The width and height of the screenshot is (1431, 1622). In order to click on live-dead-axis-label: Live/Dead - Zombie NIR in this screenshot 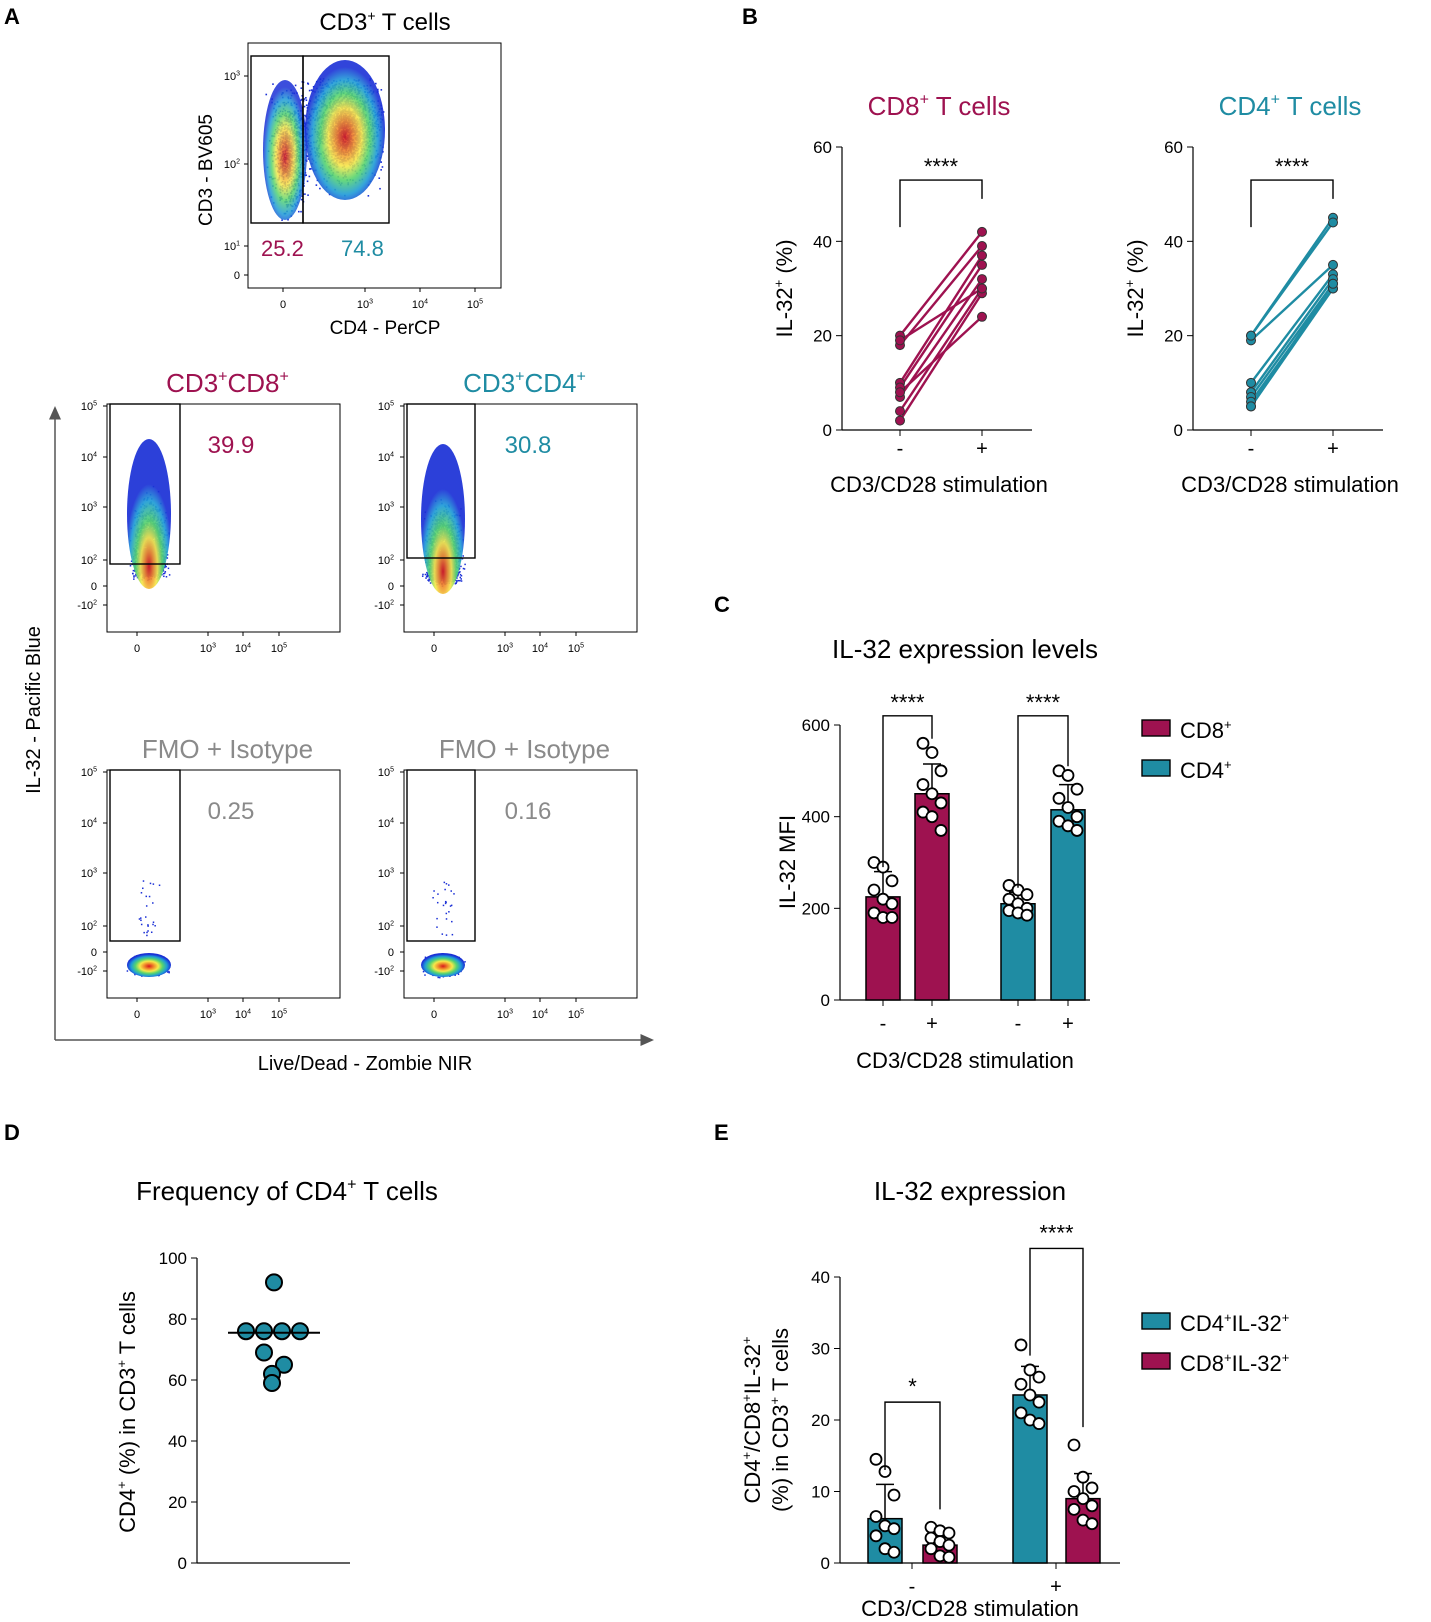, I will do `click(365, 1064)`.